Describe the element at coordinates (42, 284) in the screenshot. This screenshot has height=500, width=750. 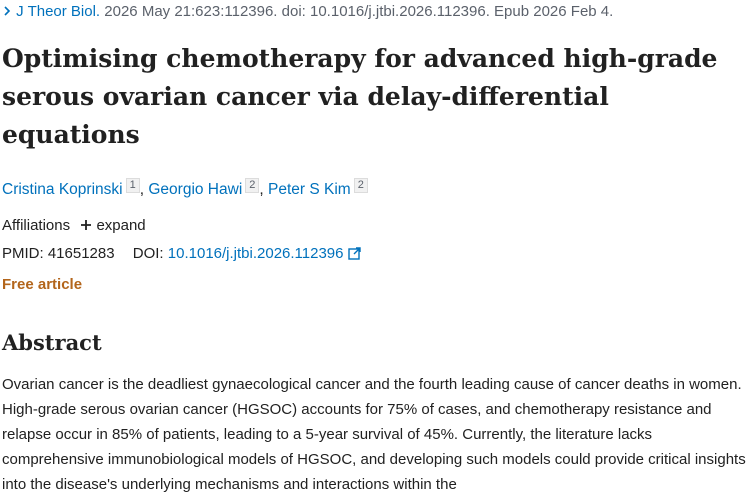
I see `free-article-badge: Free article` at that location.